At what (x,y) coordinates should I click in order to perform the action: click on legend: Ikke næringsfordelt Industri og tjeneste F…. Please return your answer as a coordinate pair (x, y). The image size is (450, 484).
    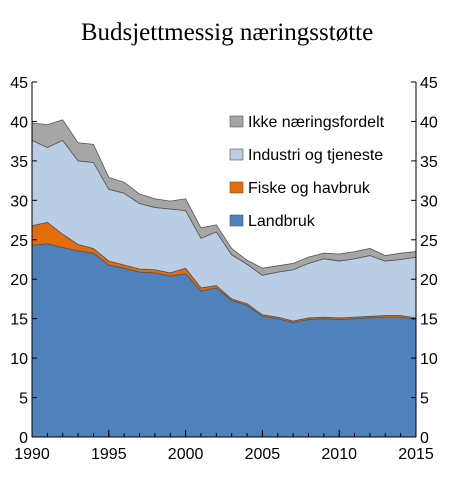
    Looking at the image, I should click on (307, 172).